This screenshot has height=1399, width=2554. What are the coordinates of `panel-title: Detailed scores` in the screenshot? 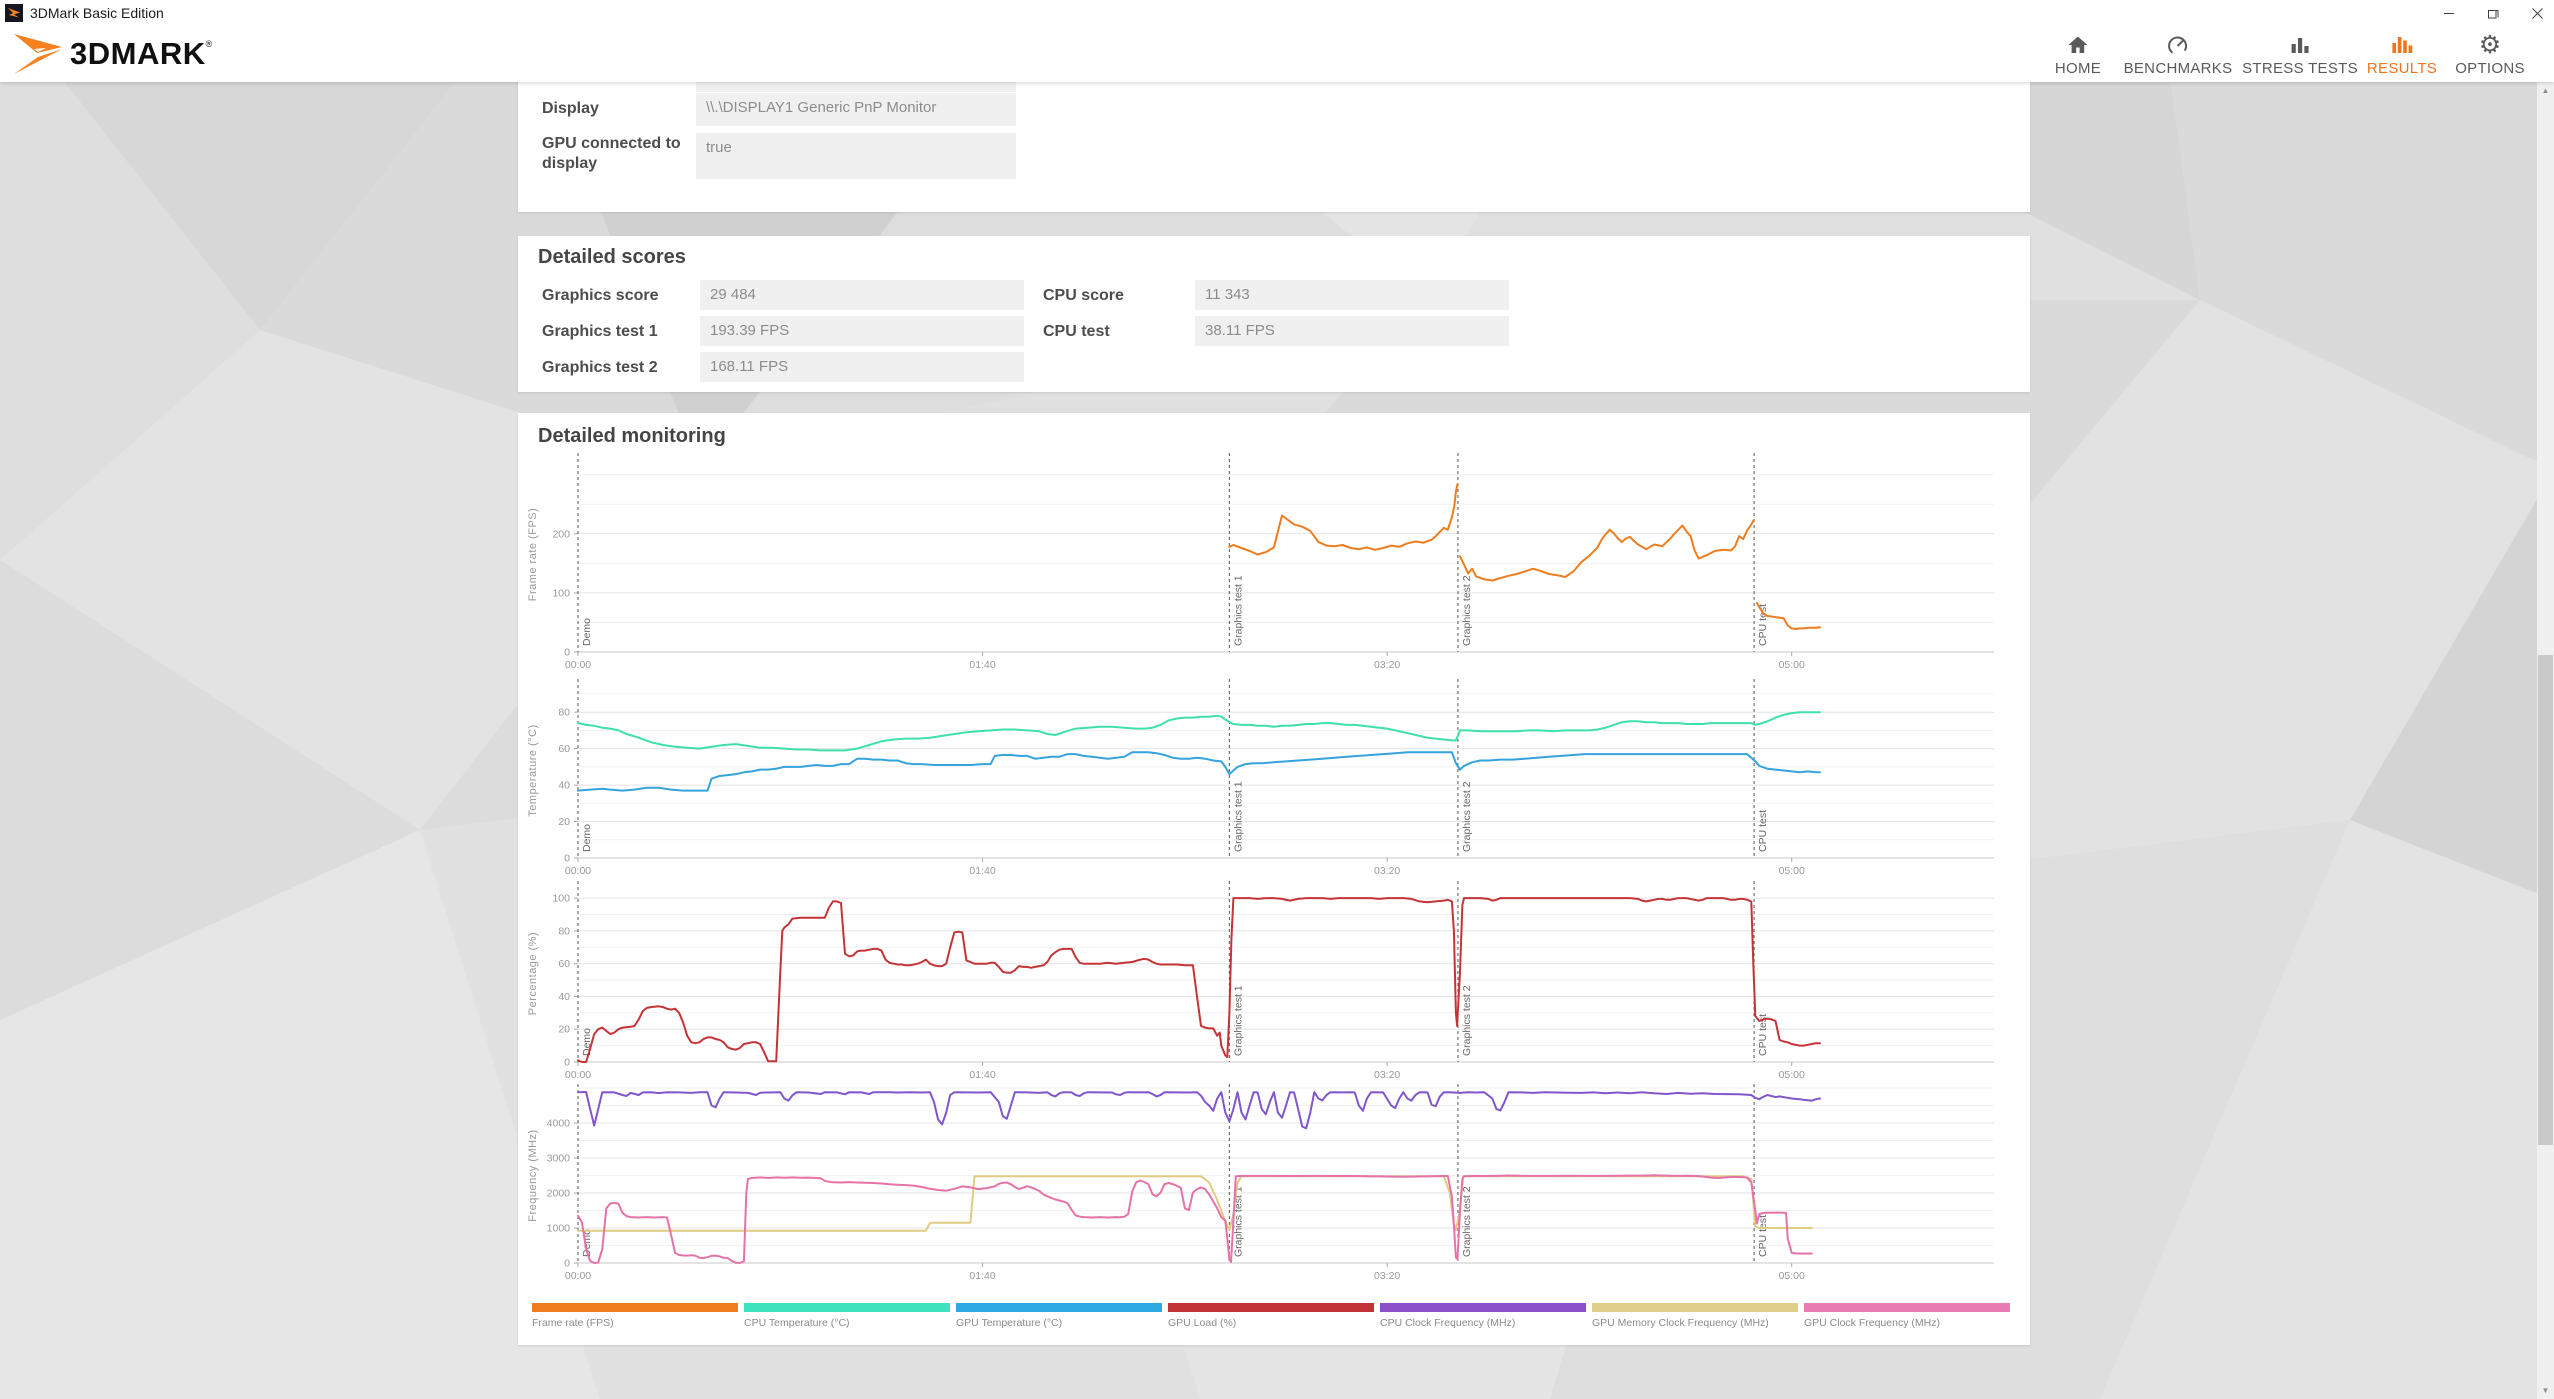 It's located at (612, 257).